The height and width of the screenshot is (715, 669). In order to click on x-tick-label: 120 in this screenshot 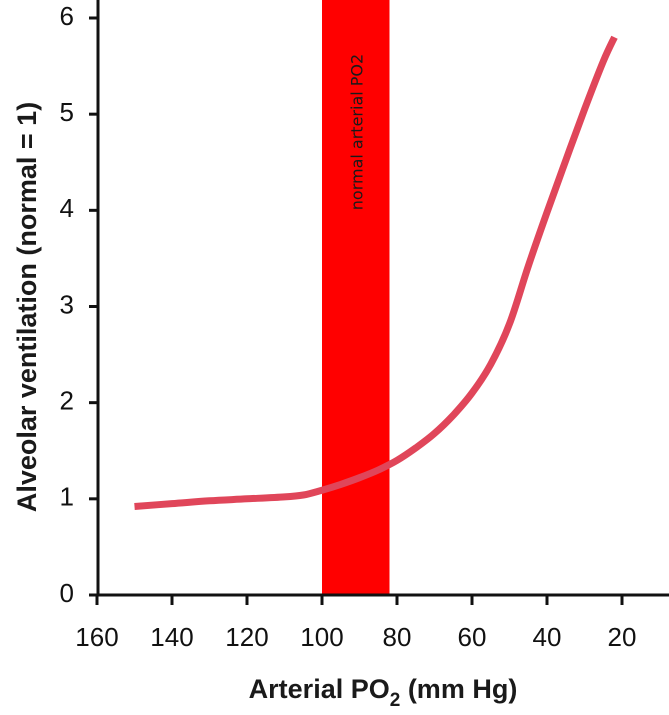, I will do `click(246, 637)`.